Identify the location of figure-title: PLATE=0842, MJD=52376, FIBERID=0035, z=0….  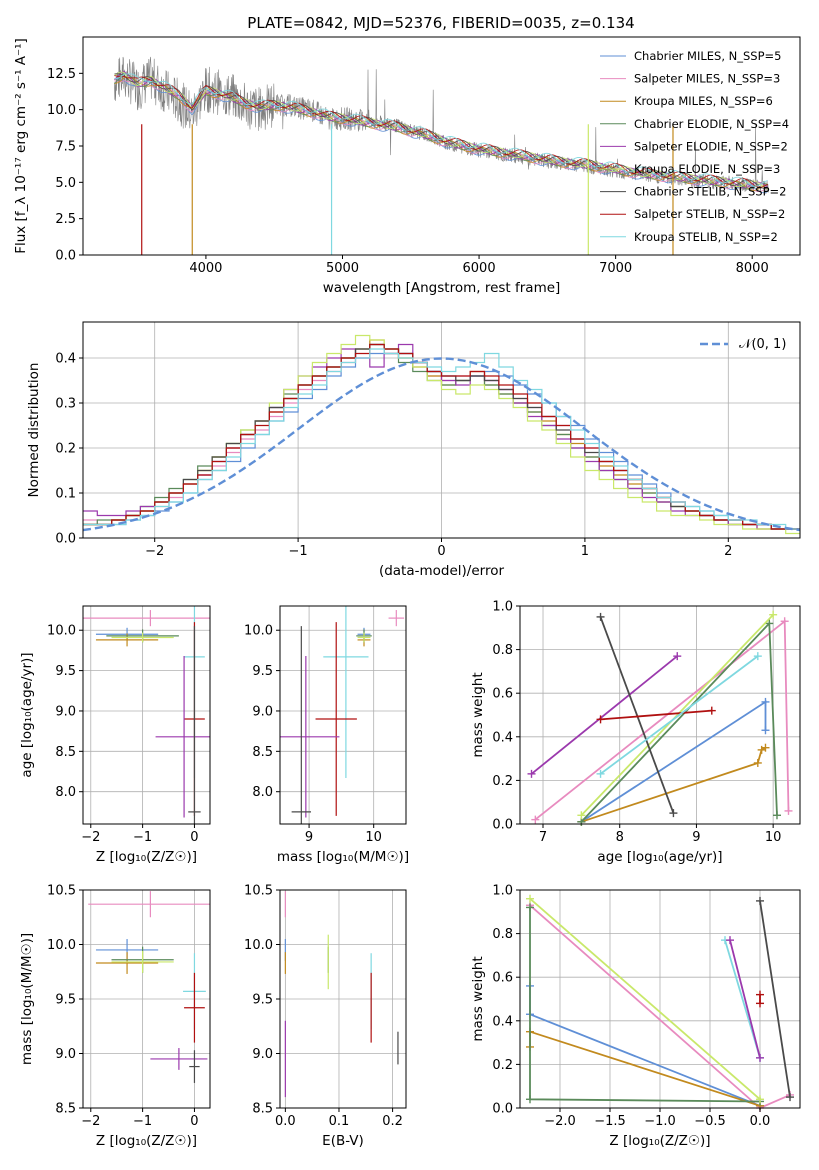
(440, 23).